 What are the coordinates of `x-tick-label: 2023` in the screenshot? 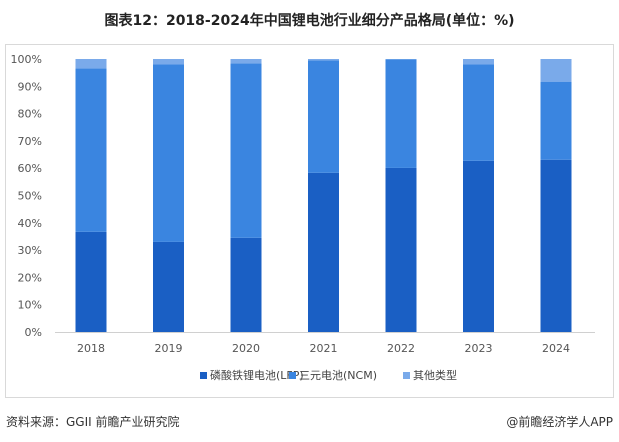 It's located at (479, 348).